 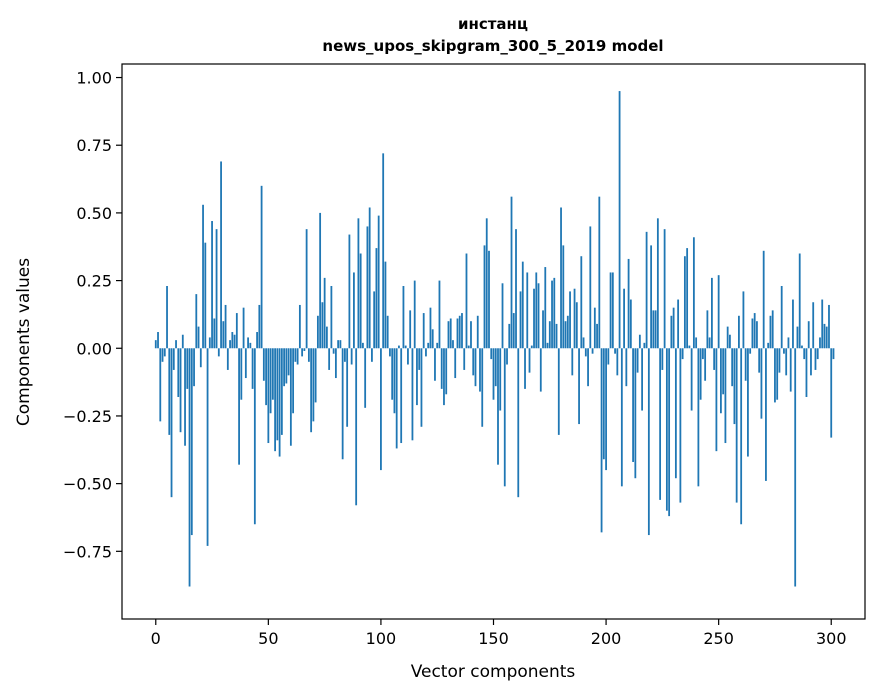 I want to click on y-tick-label: 0.75, so click(x=94, y=145).